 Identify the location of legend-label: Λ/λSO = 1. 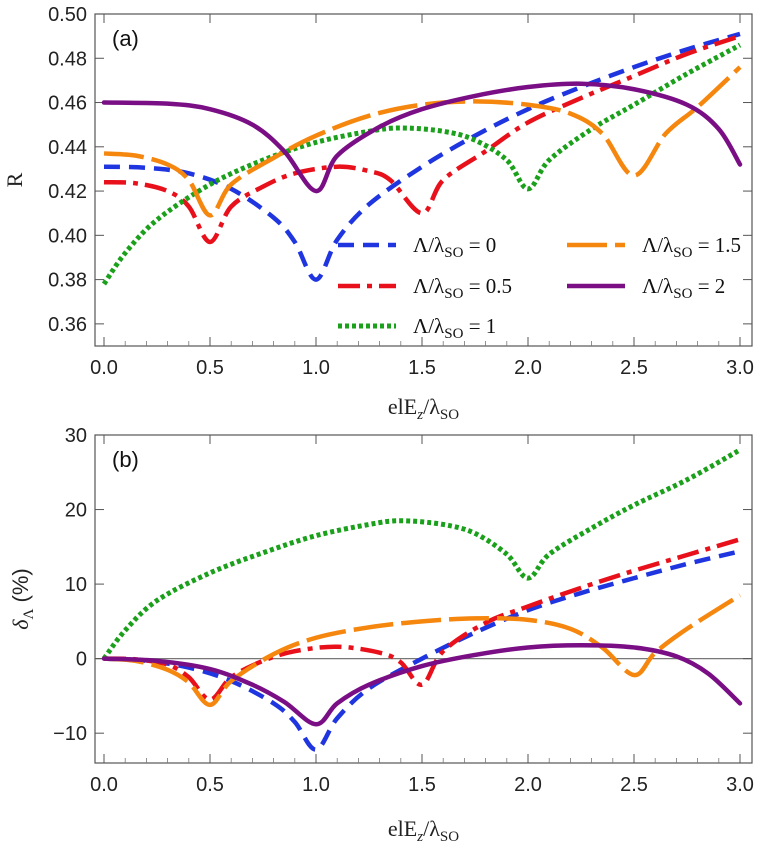
(454, 328).